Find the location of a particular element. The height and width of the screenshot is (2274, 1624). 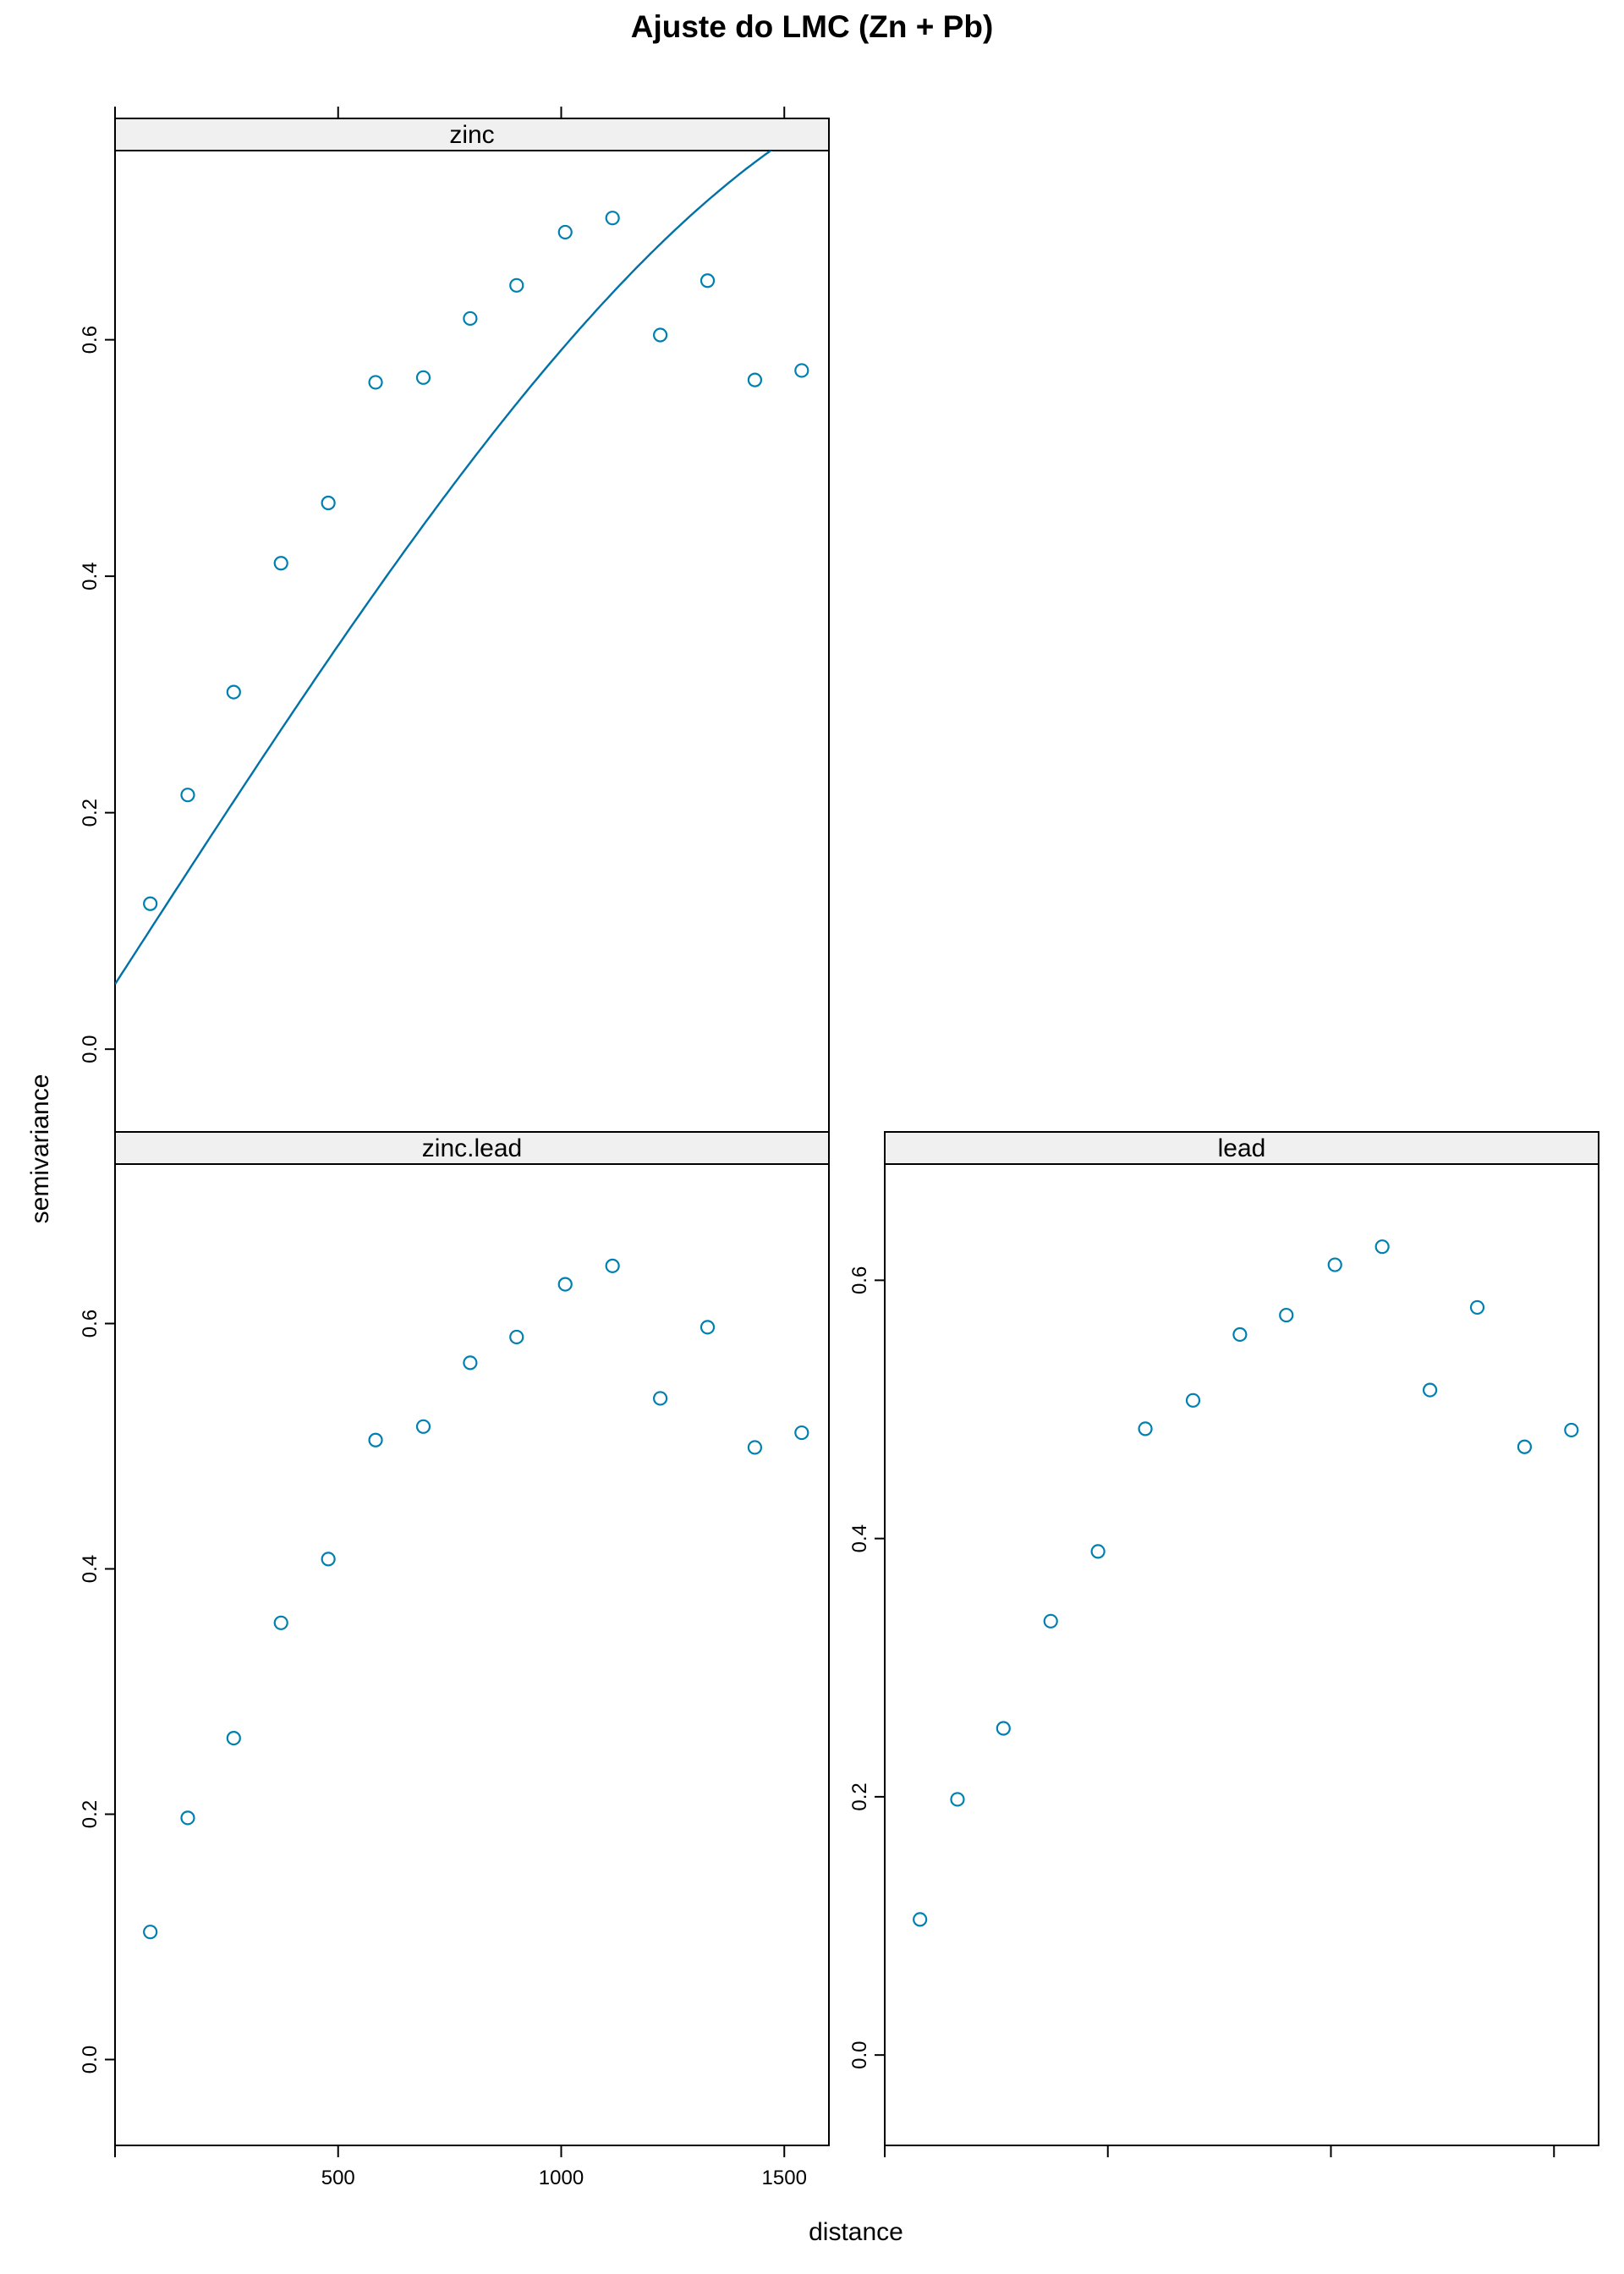

fit-curve is located at coordinates (444, 568).